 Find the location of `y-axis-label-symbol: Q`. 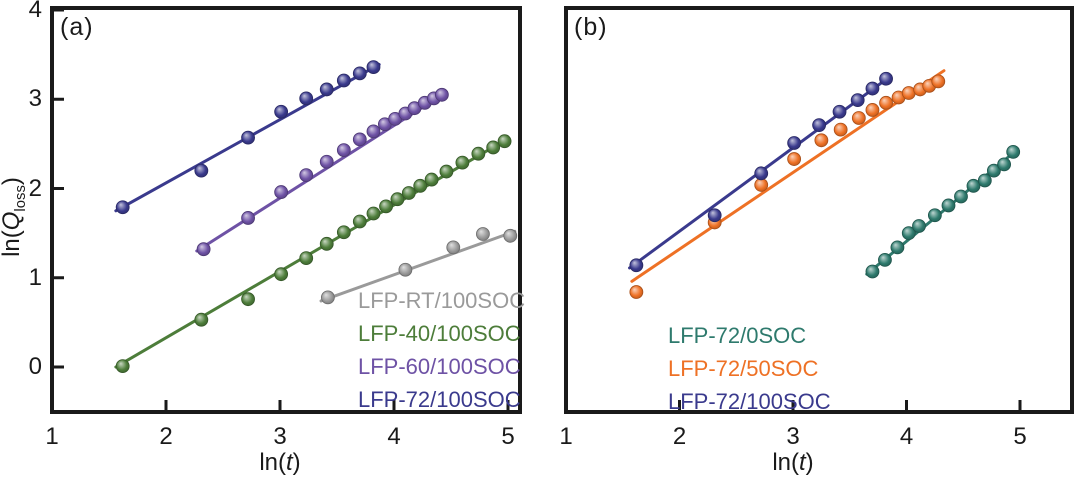

y-axis-label-symbol: Q is located at coordinates (12, 221).